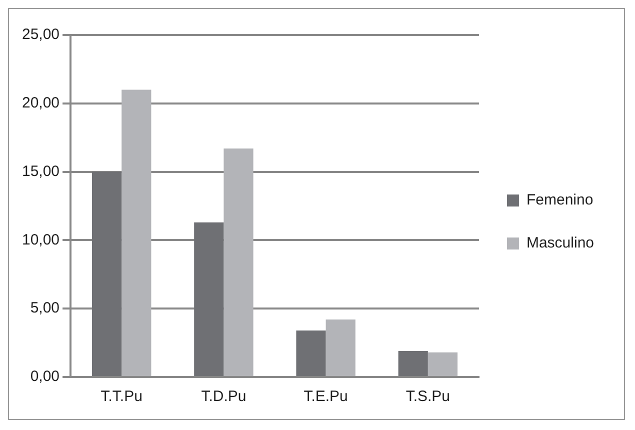  Describe the element at coordinates (326, 397) in the screenshot. I see `x-tick-label: T.E.Pu` at that location.